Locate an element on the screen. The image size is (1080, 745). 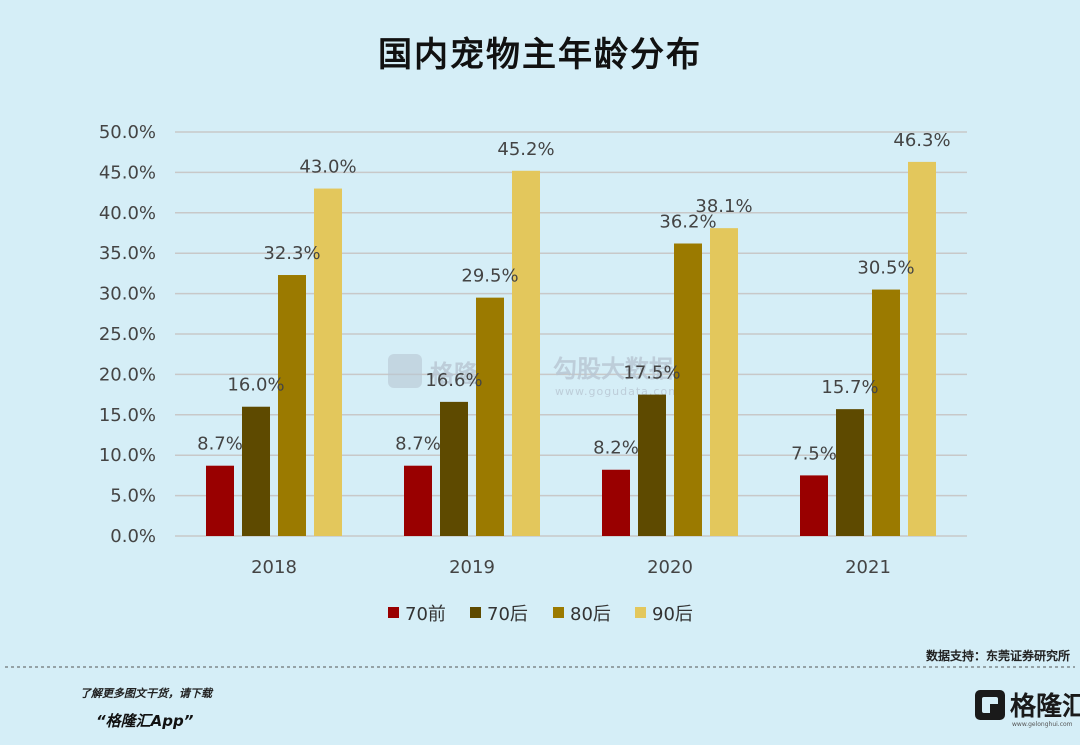
source-text: 数据支持：东莞证券研究所 is located at coordinates (998, 655).